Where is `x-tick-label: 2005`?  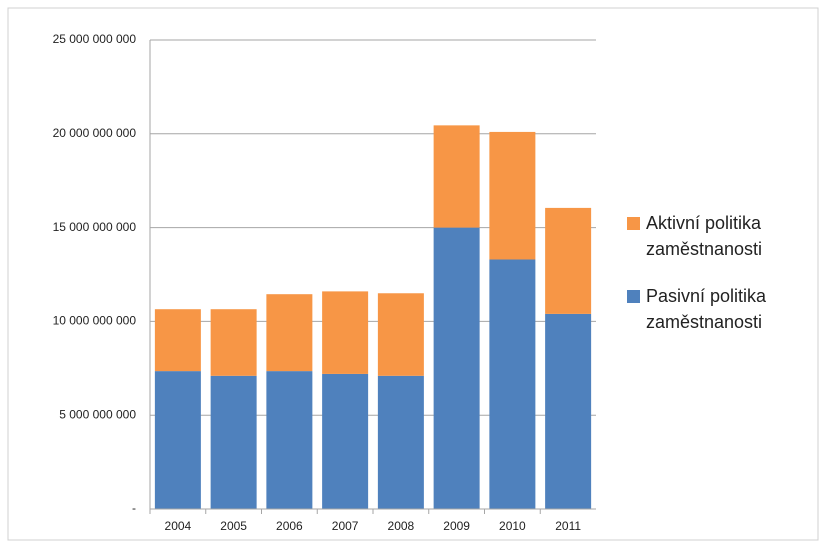
x-tick-label: 2005 is located at coordinates (233, 526).